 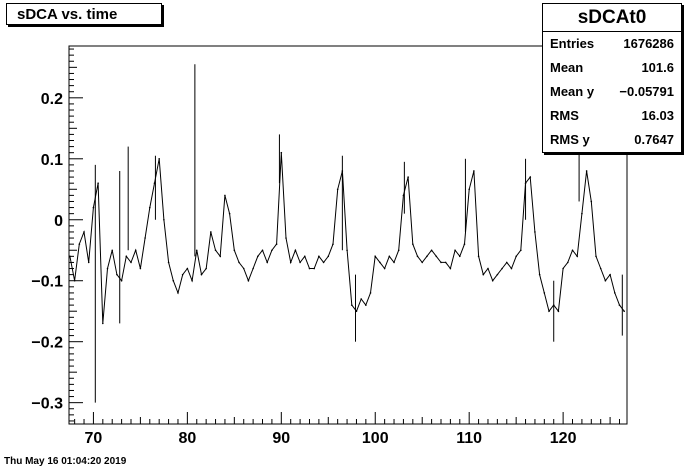 I want to click on y-tick-label: −0.1, so click(x=47, y=282).